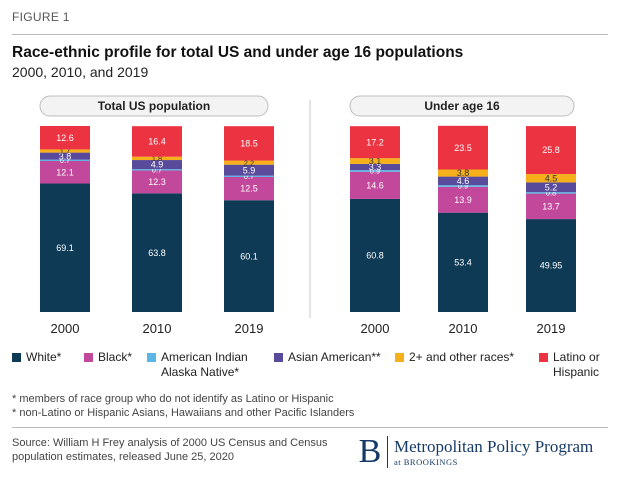 Image resolution: width=620 pixels, height=480 pixels. I want to click on panel-title: Under age 16, so click(462, 106).